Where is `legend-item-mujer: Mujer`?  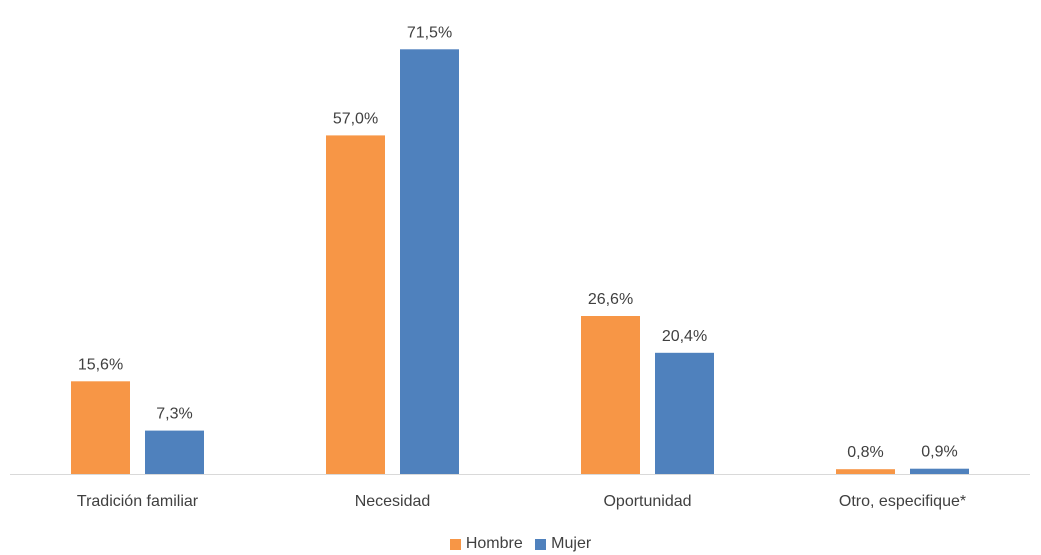 legend-item-mujer: Mujer is located at coordinates (563, 544).